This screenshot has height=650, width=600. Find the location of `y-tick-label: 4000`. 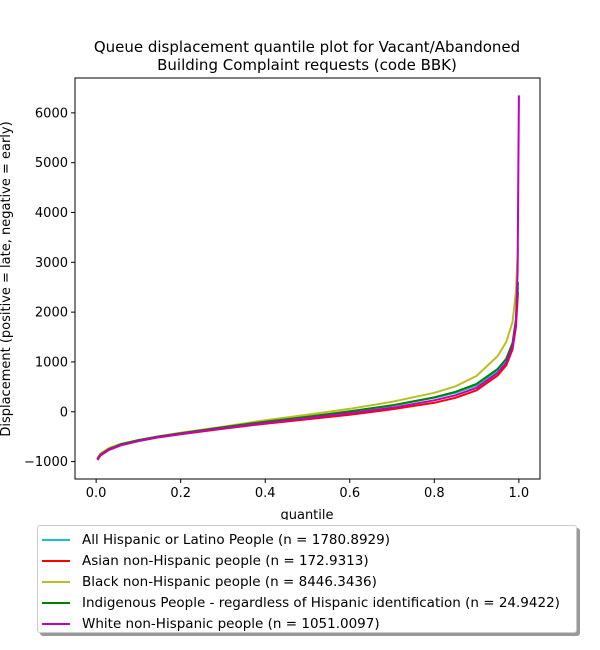

y-tick-label: 4000 is located at coordinates (51, 213).